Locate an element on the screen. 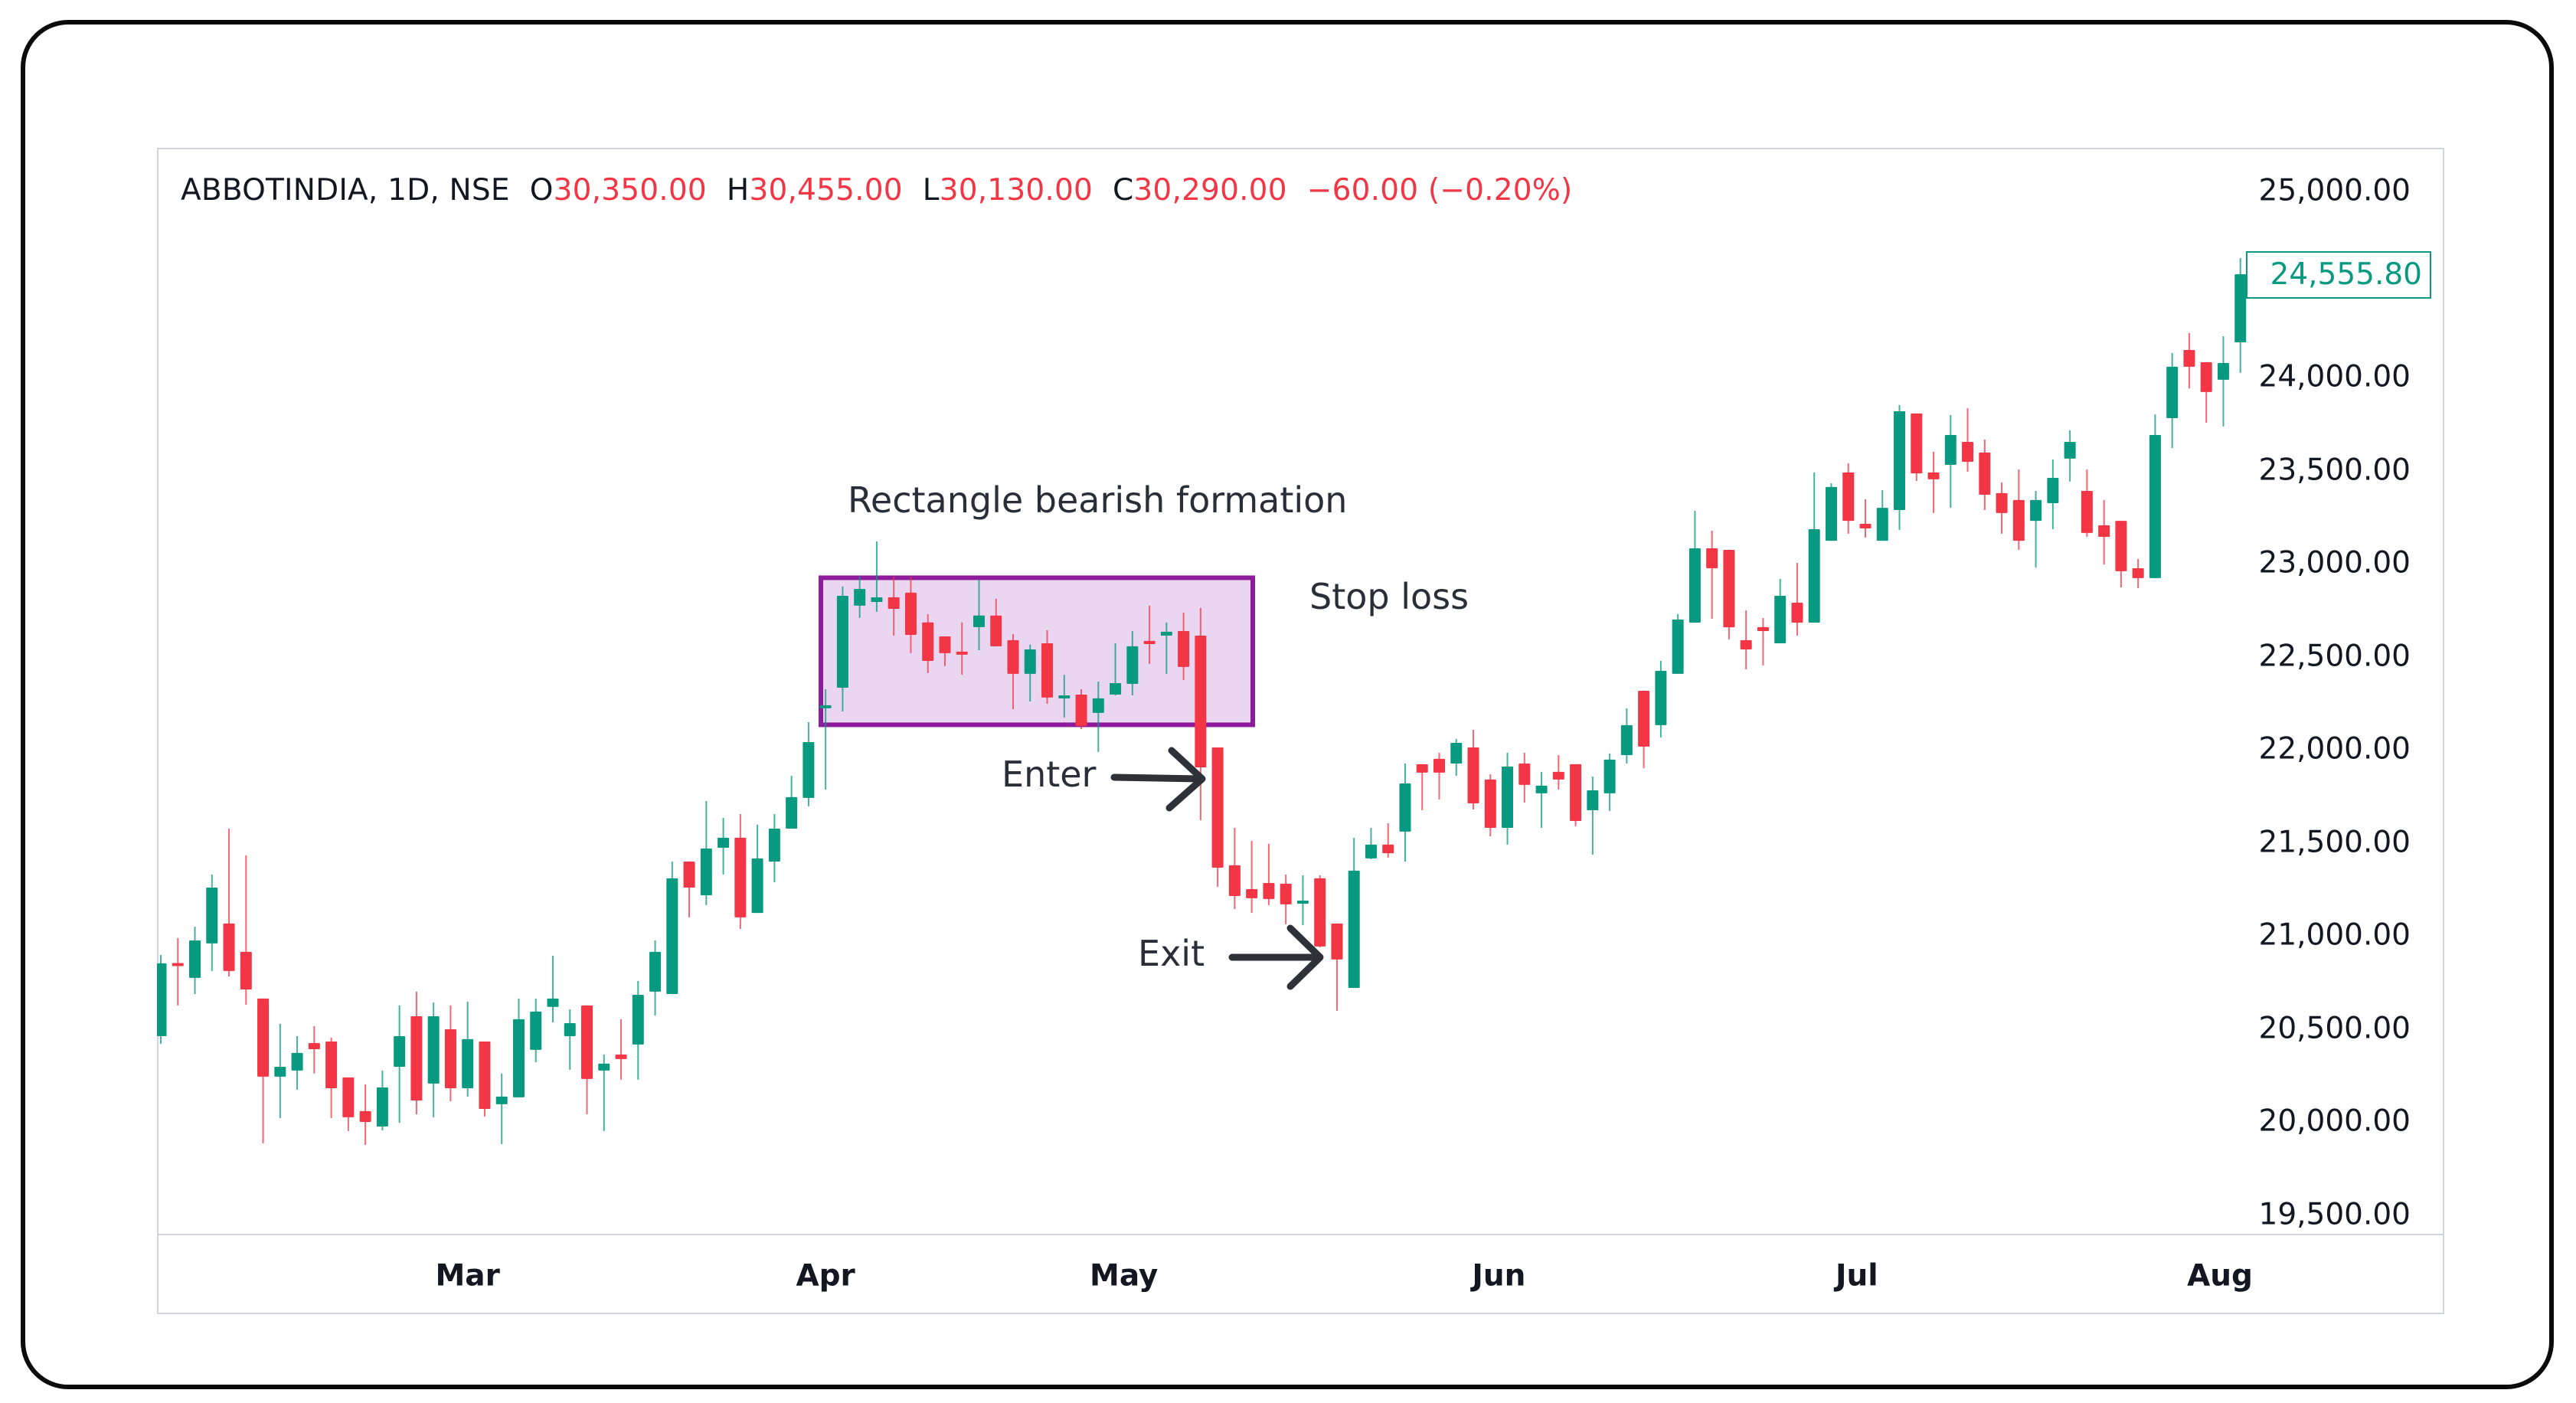 Image resolution: width=2576 pixels, height=1403 pixels. close-label: C is located at coordinates (1123, 190).